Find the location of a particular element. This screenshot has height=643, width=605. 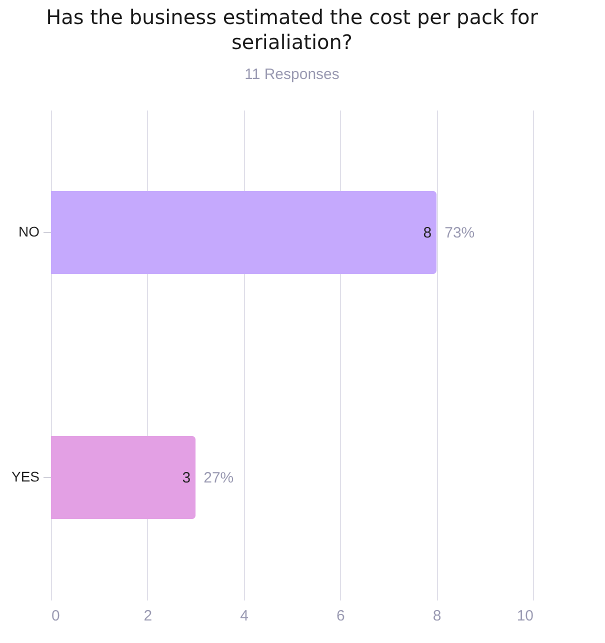

x-tick-label: 4 is located at coordinates (244, 616).